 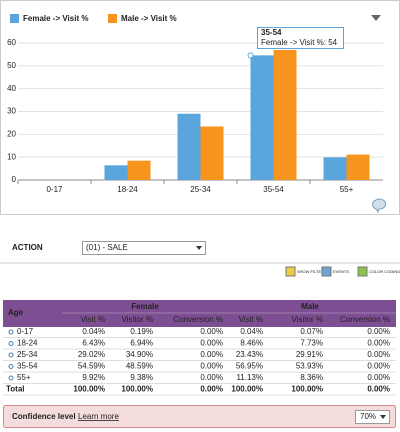 What do you see at coordinates (144, 248) in the screenshot?
I see `action-select` at bounding box center [144, 248].